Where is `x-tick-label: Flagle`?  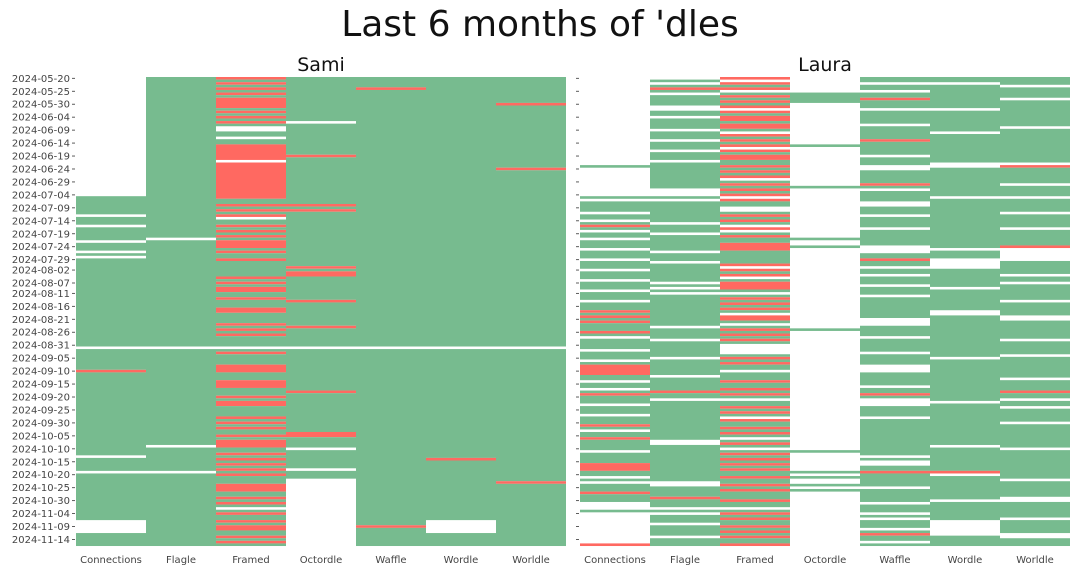 x-tick-label: Flagle is located at coordinates (181, 560).